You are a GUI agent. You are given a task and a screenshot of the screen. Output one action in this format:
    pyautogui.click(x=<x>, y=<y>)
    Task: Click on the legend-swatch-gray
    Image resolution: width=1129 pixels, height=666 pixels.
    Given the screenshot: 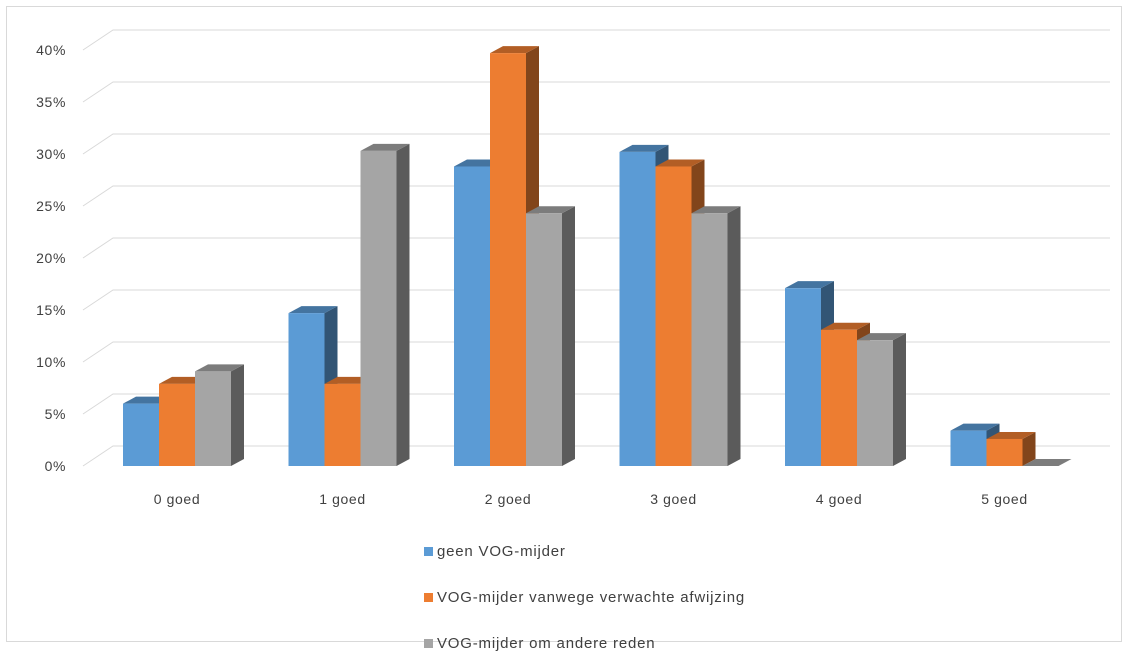 What is the action you would take?
    pyautogui.click(x=428, y=643)
    